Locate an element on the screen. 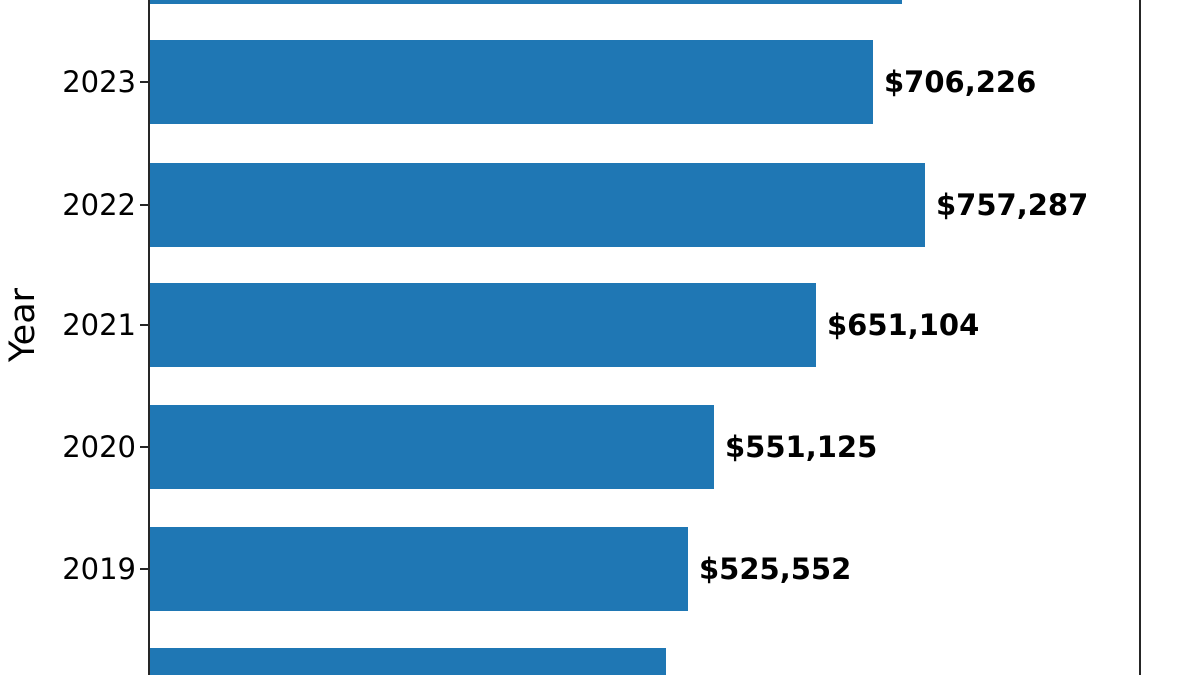  y-tick-label-2022: 2022 is located at coordinates (99, 204).